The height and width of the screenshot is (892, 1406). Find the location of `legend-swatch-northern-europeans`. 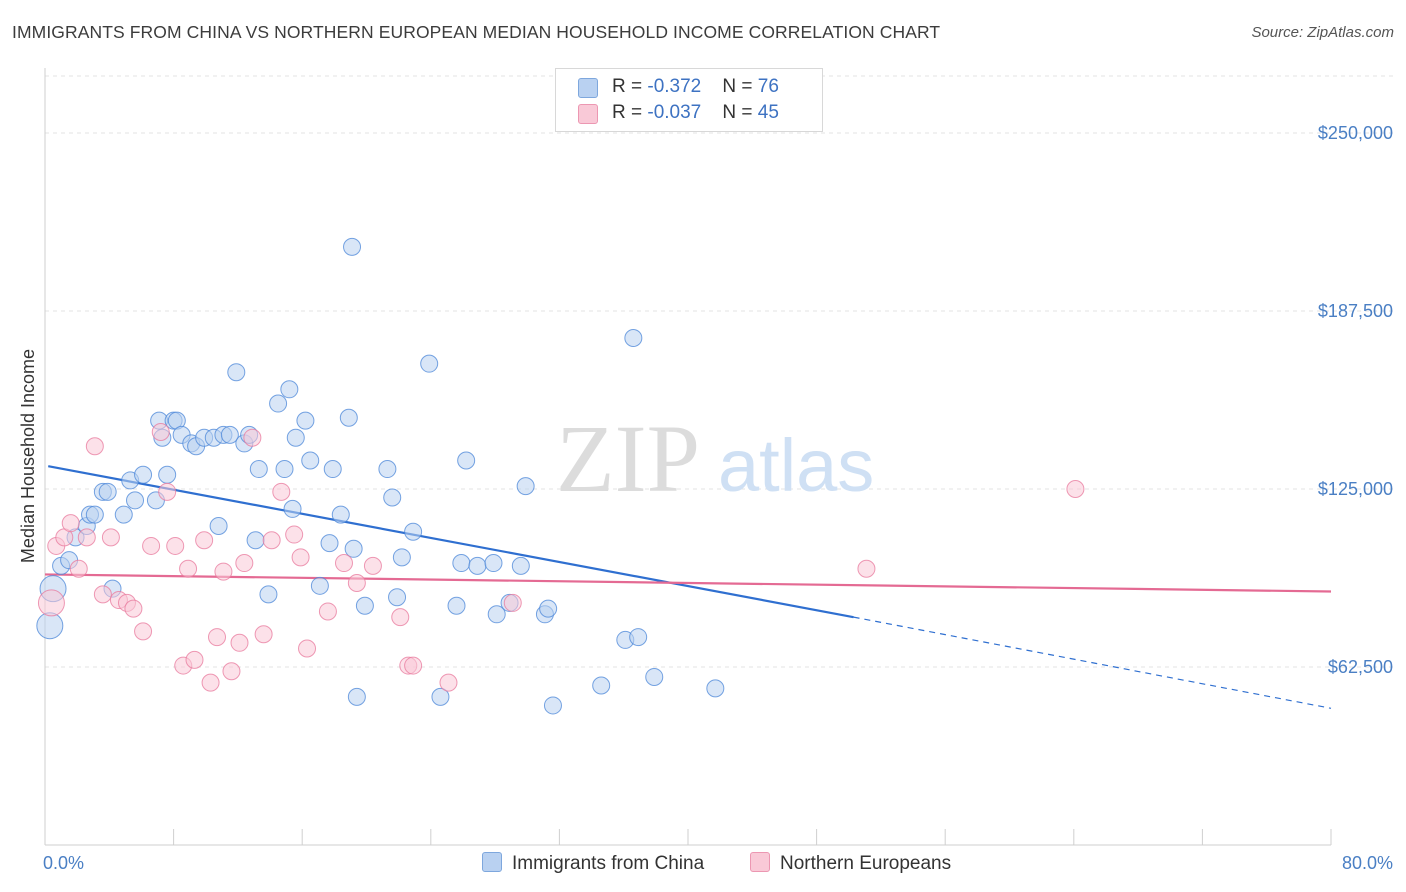

legend-swatch-northern-europeans is located at coordinates (588, 114).